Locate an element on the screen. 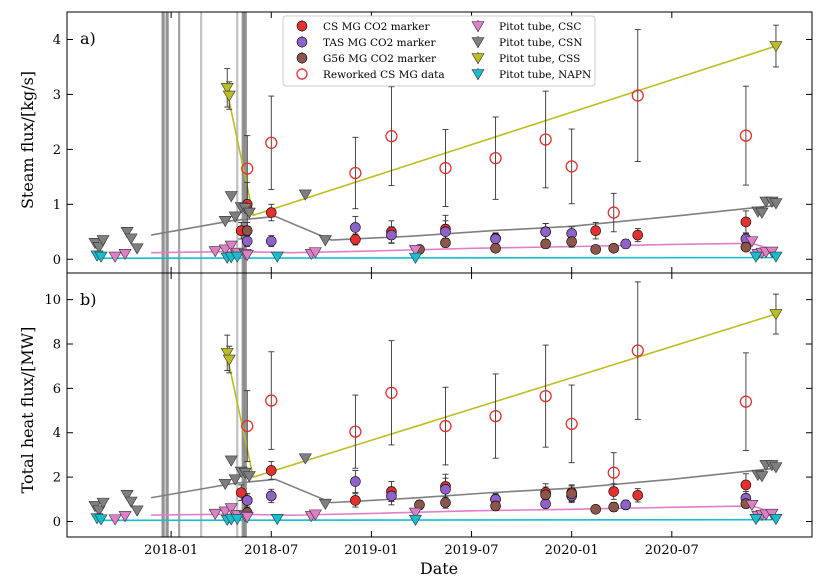 Image resolution: width=830 pixels, height=581 pixels. y-tick-label-b-0: 0 is located at coordinates (57, 522).